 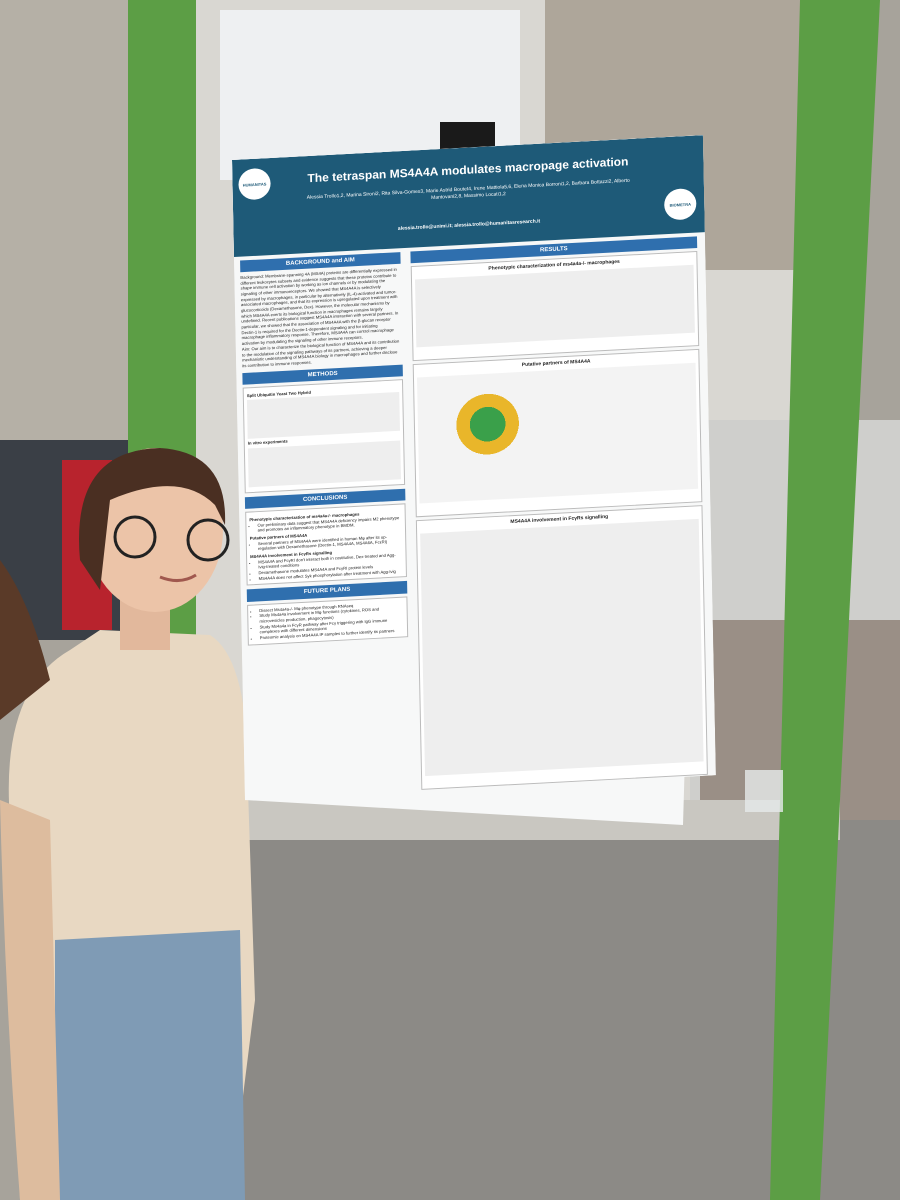 What do you see at coordinates (825, 600) in the screenshot?
I see `green-frame-right` at bounding box center [825, 600].